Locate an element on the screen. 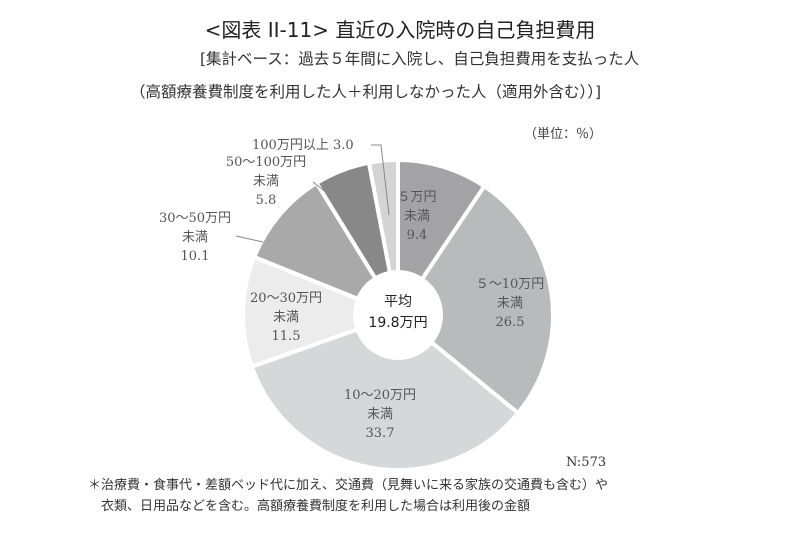  chart-subtitle-line1: [集計ベース：過去５年間に入院し、自己負担費用を支払った人 is located at coordinates (420, 59).